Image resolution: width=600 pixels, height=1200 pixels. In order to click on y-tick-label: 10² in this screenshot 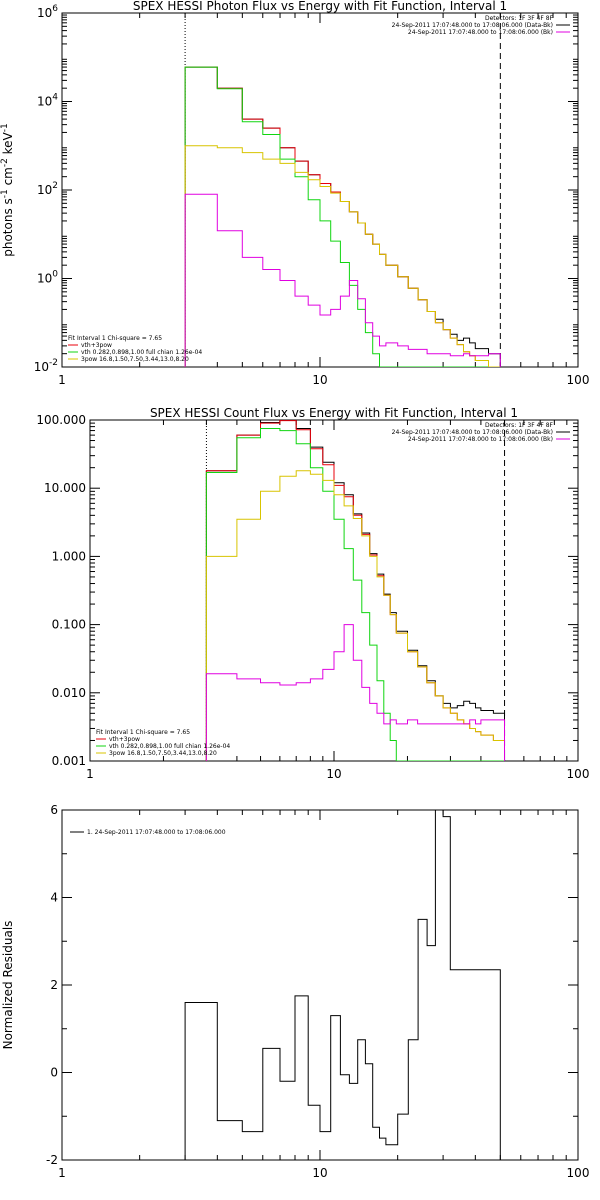, I will do `click(47, 189)`.